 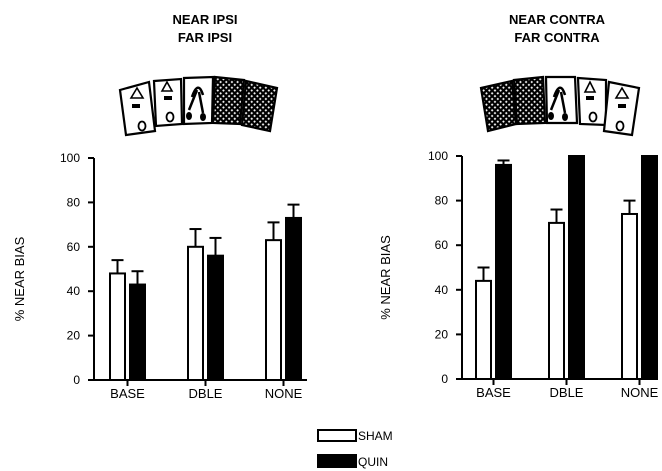 What do you see at coordinates (438, 156) in the screenshot?
I see `right-y-tick-label: 100` at bounding box center [438, 156].